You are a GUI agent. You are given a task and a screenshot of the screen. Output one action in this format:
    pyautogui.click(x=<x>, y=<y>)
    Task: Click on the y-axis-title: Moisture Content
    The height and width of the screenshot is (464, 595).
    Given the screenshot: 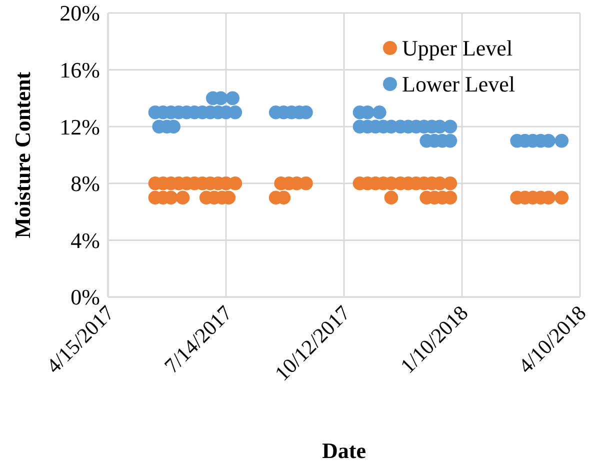 What is the action you would take?
    pyautogui.click(x=22, y=154)
    